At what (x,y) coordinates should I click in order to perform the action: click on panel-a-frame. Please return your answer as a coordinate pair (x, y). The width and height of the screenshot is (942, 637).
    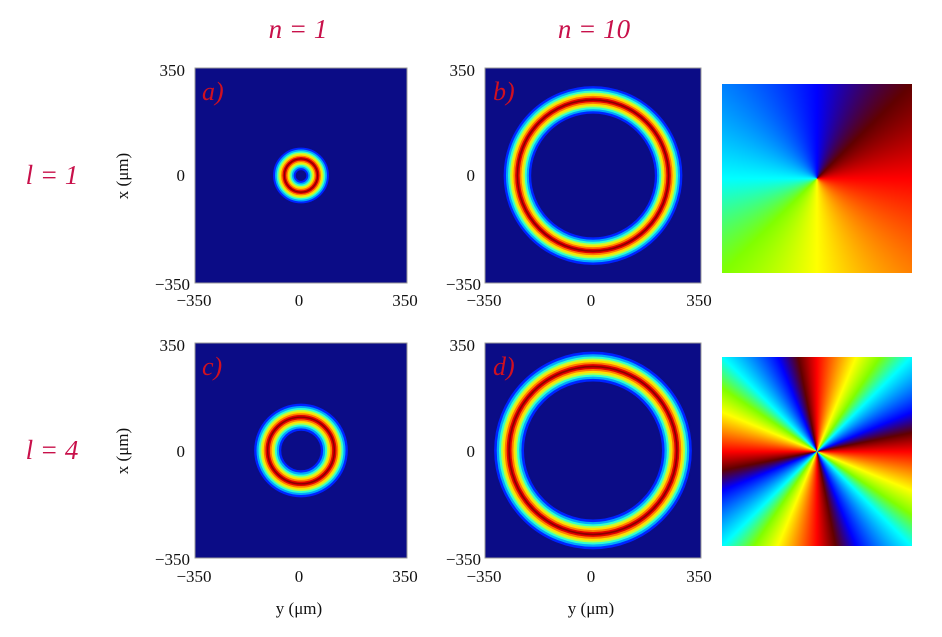
    Looking at the image, I should click on (301, 175).